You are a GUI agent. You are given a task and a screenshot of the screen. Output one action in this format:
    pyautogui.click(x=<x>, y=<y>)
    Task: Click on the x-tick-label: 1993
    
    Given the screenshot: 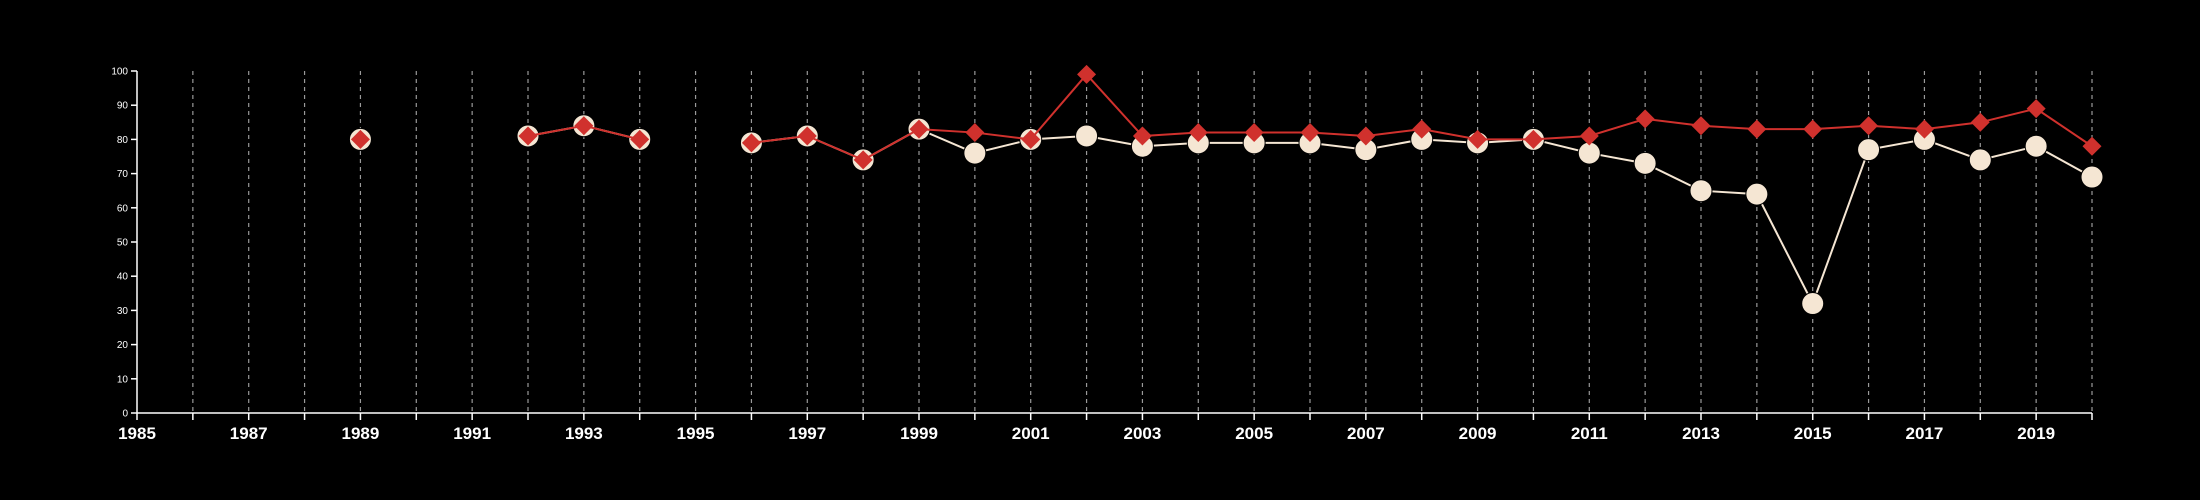 What is the action you would take?
    pyautogui.click(x=584, y=433)
    